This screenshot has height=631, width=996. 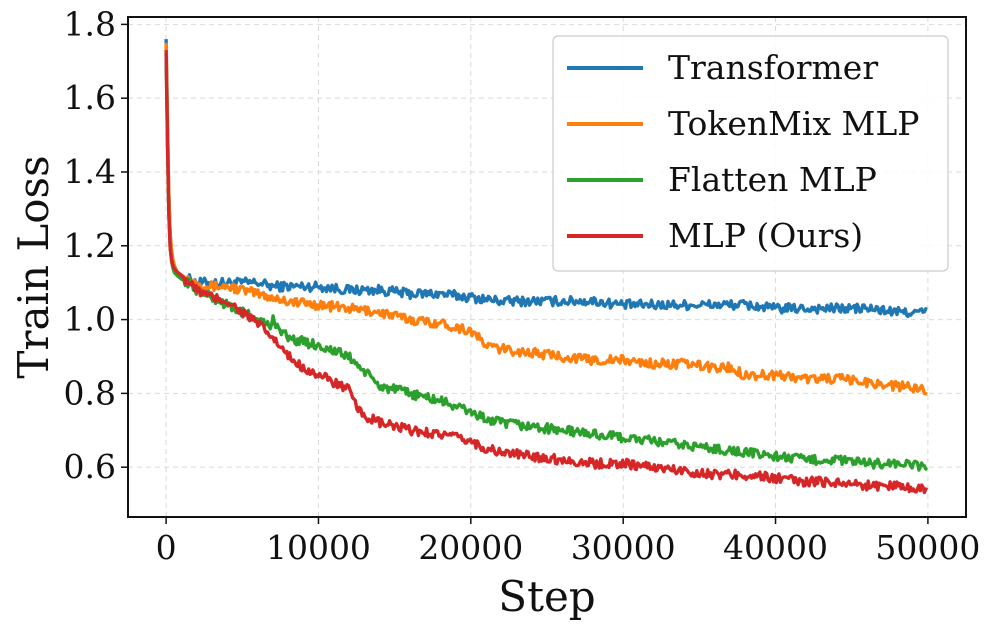 I want to click on legend-box, so click(x=750, y=153).